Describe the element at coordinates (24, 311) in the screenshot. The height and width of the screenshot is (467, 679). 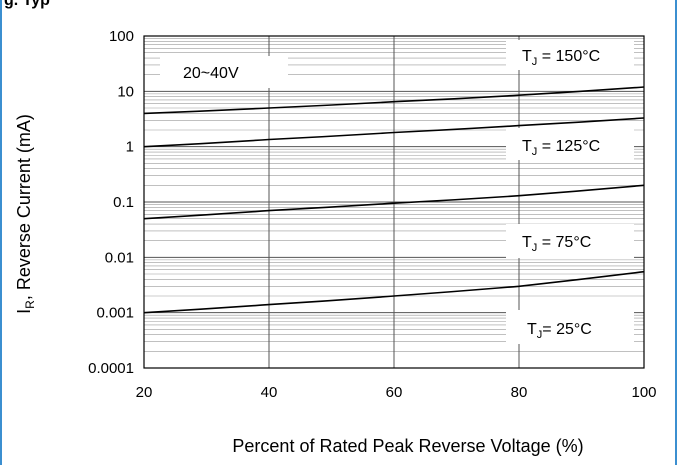
I see `y-axis-title-main: I` at that location.